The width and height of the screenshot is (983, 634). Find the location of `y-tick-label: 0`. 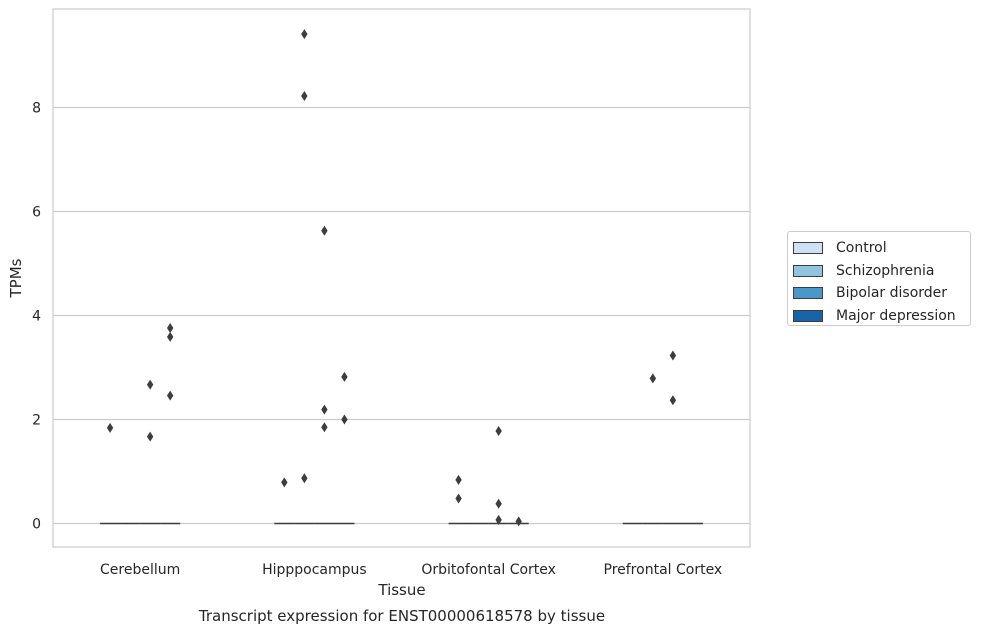

y-tick-label: 0 is located at coordinates (36, 525).